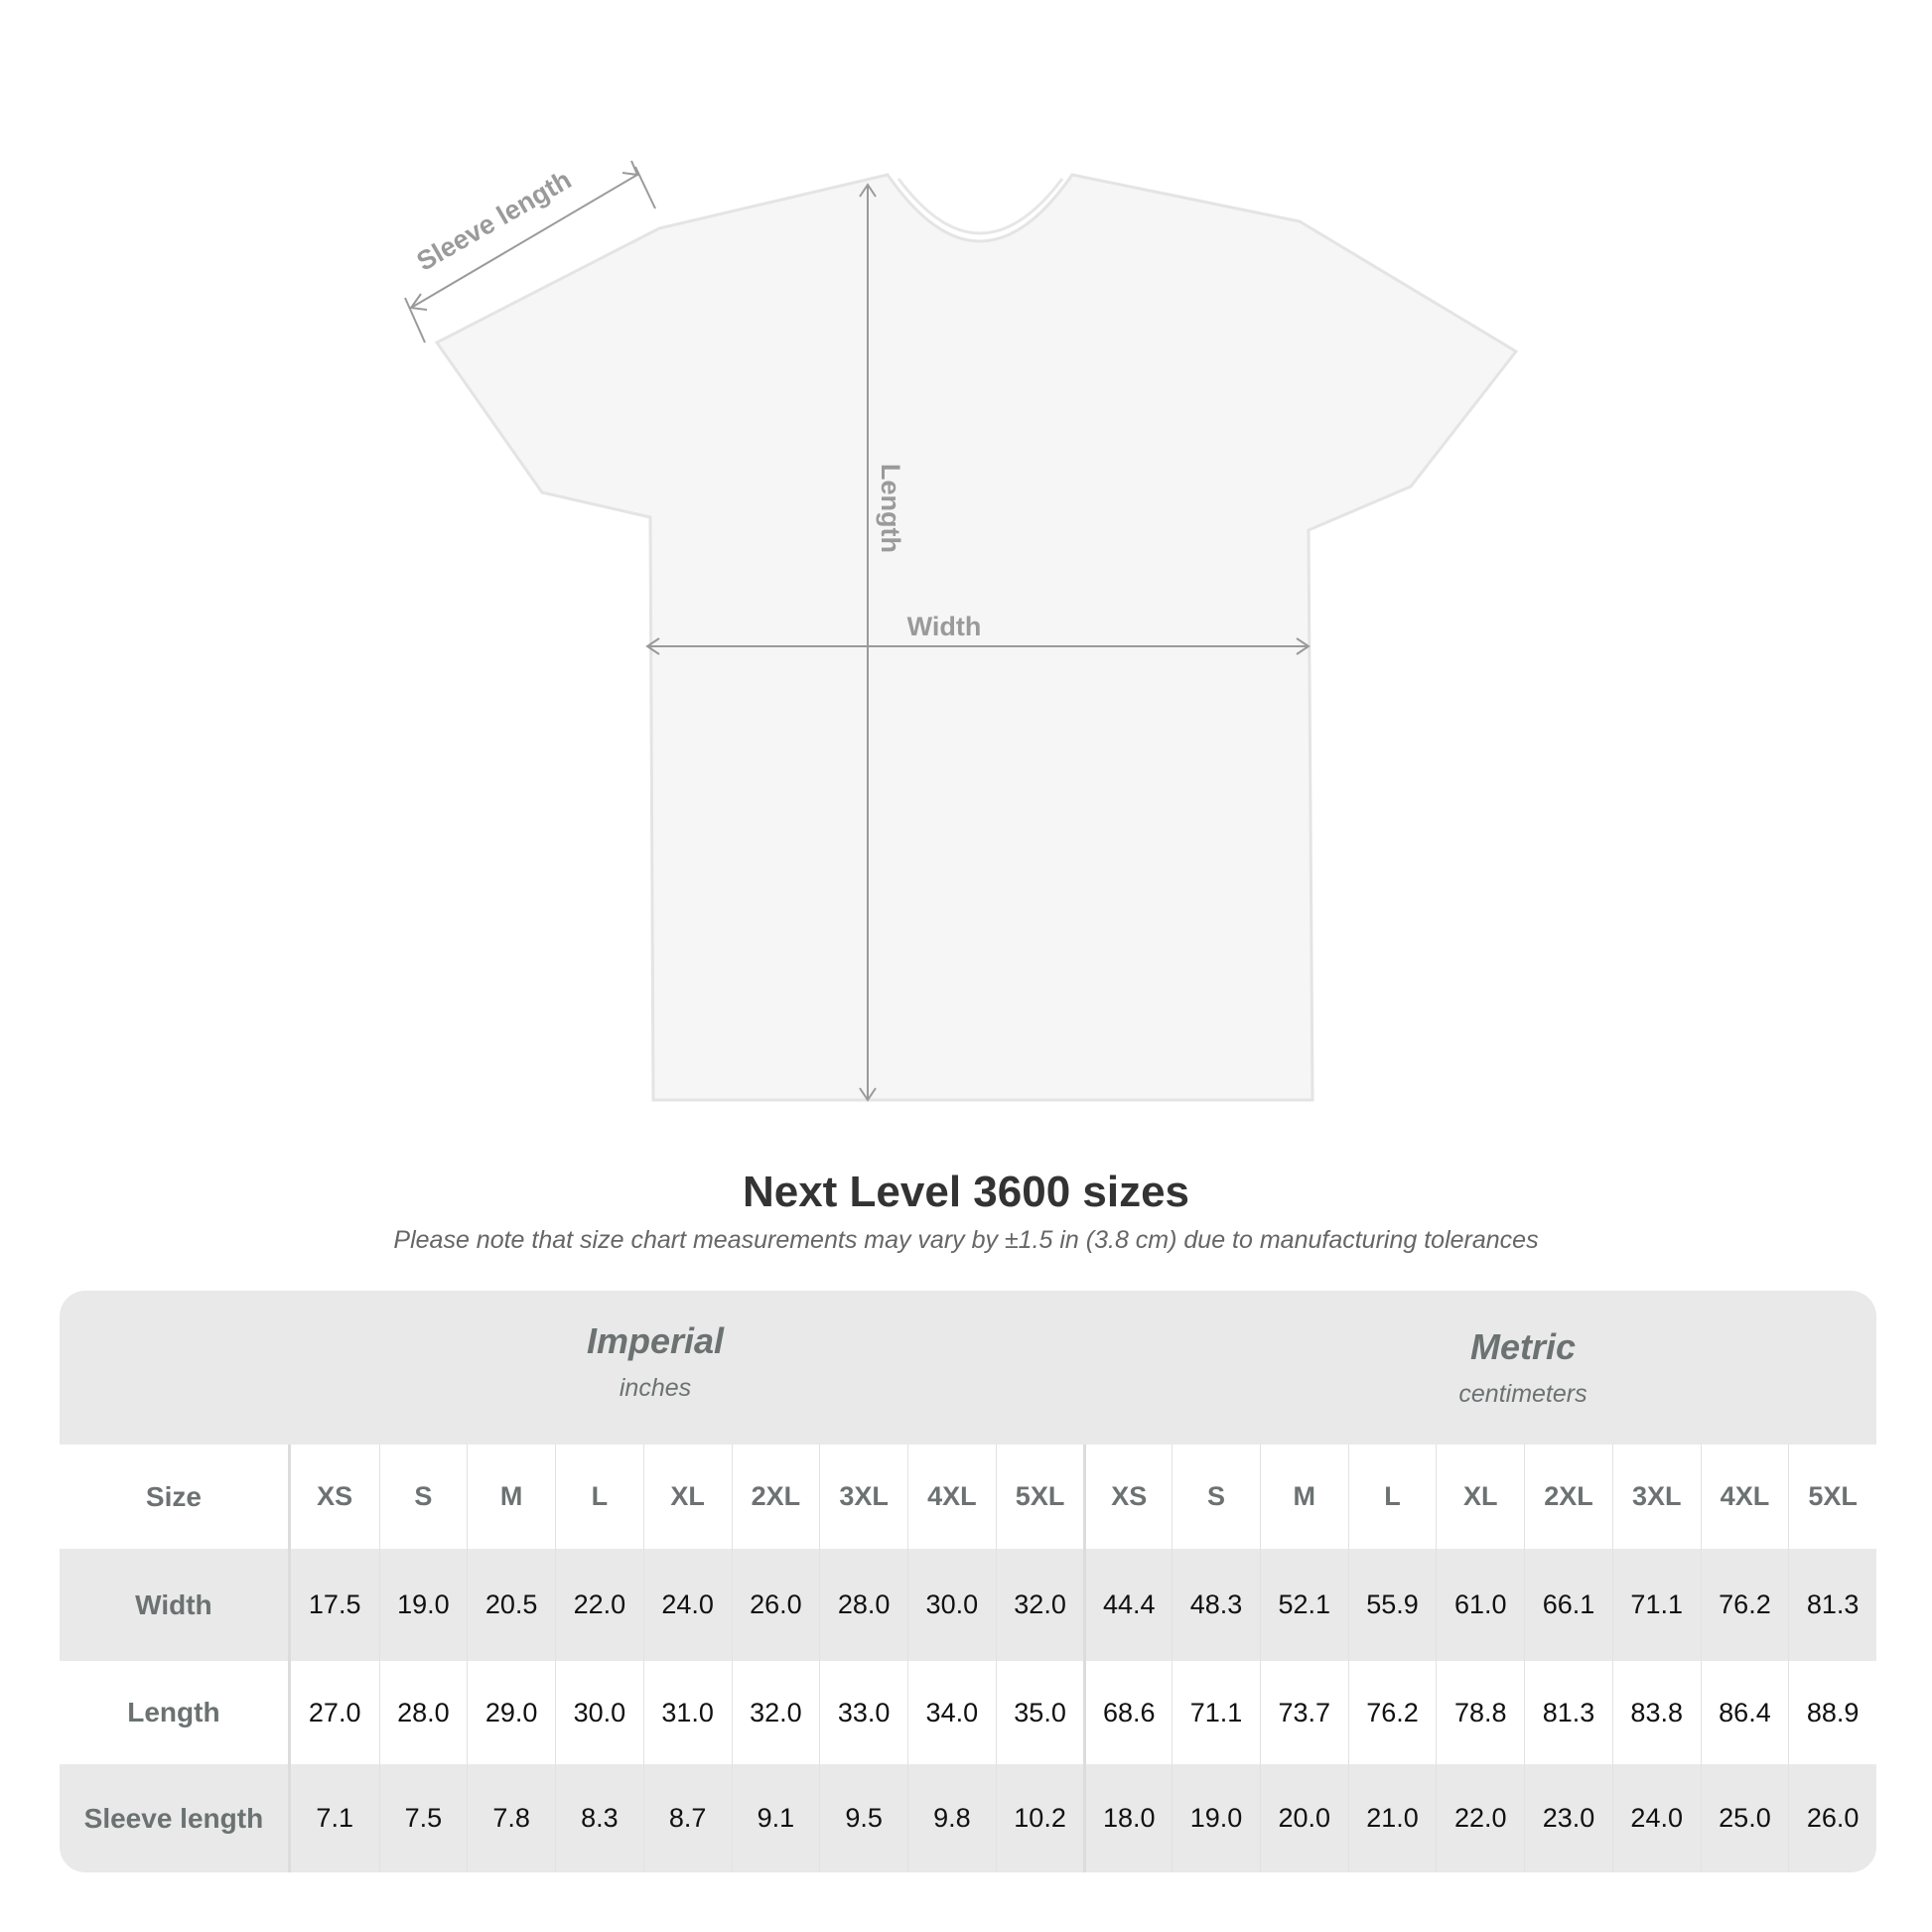  What do you see at coordinates (966, 1192) in the screenshot?
I see `page-title: Next Level 3600 sizes` at bounding box center [966, 1192].